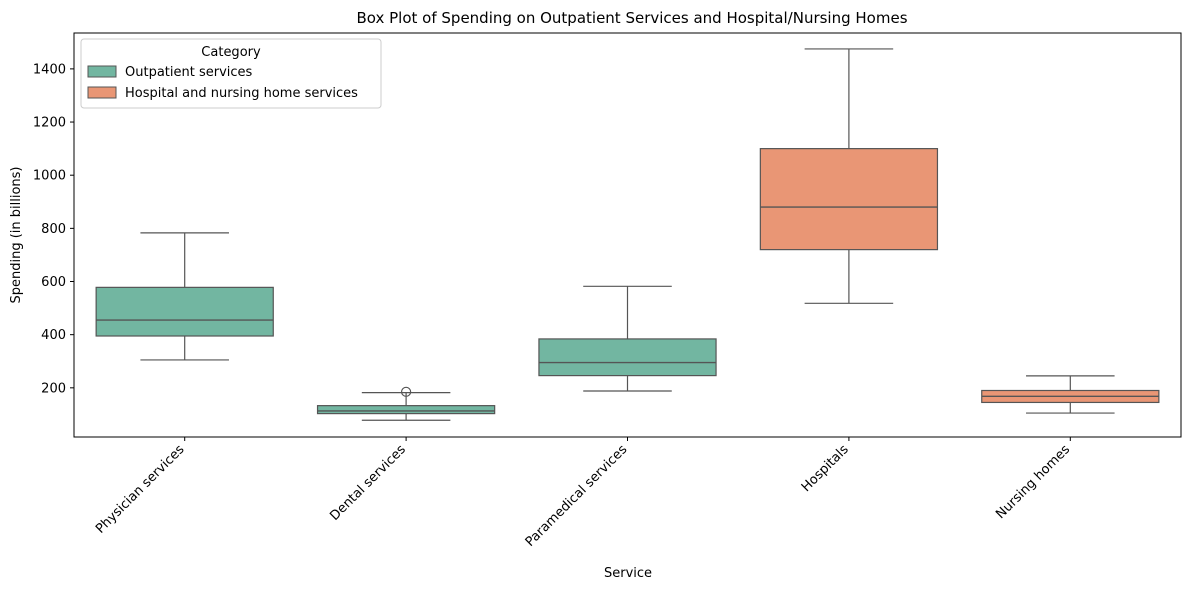  I want to click on box-physician-services, so click(184, 296).